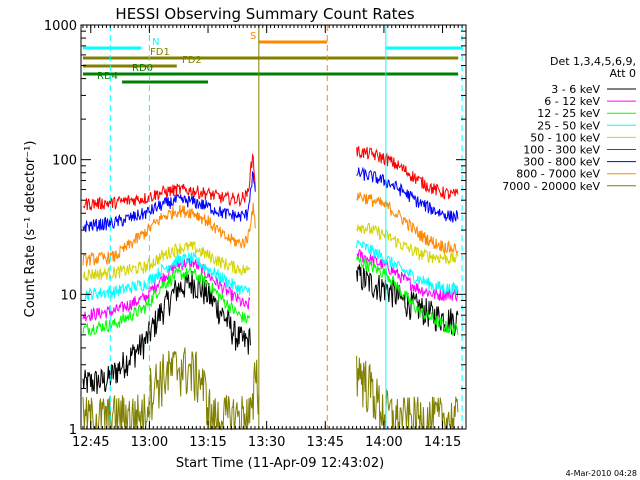  I want to click on y-tick-label: 1, so click(73, 430).